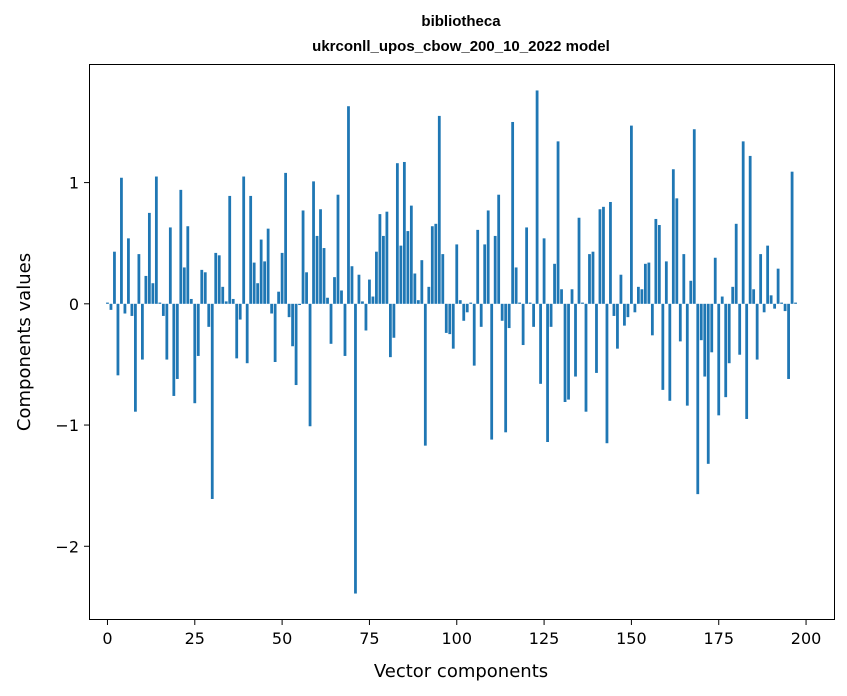 This screenshot has height=696, width=847. I want to click on chart-title: bibliotheca, so click(461, 21).